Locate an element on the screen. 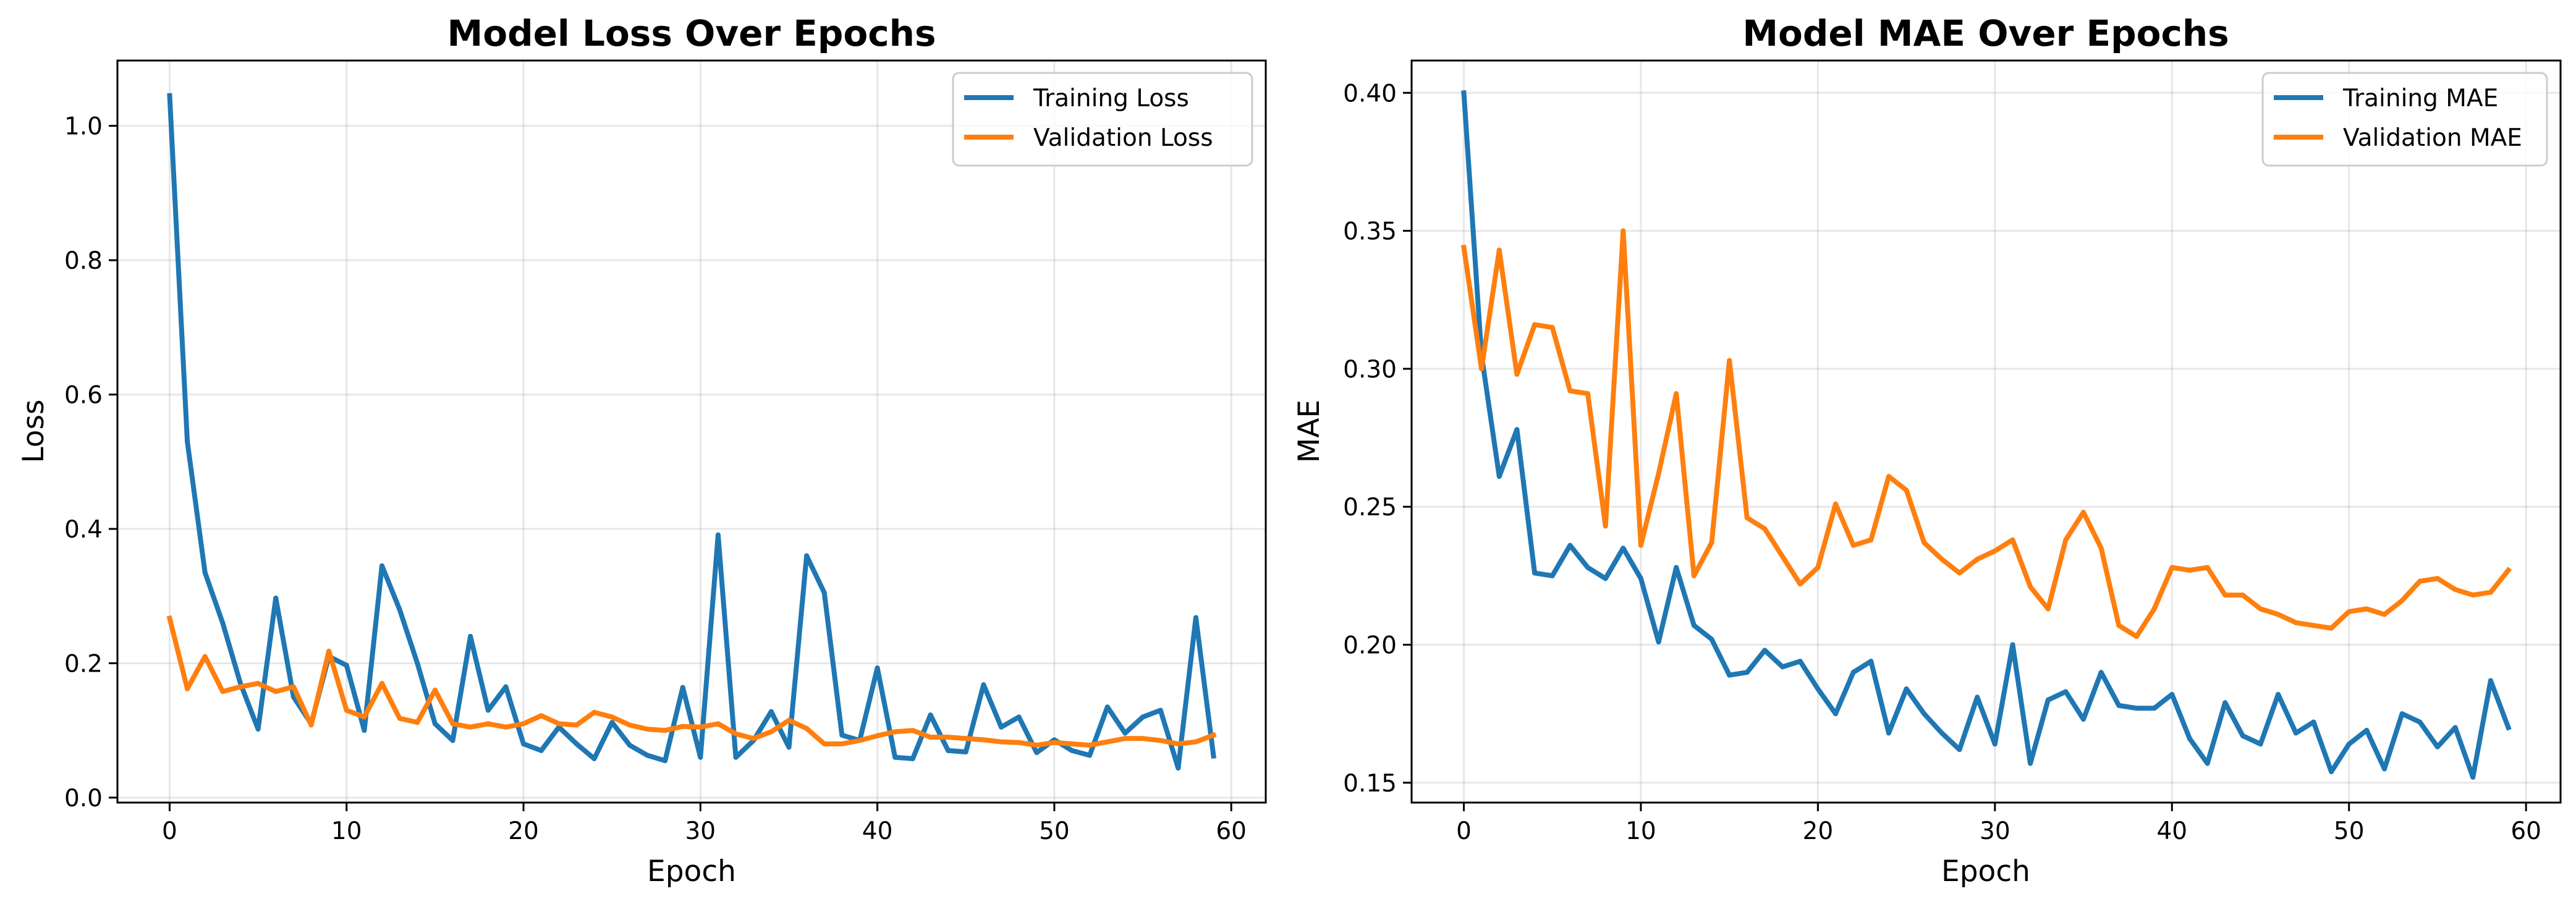 This screenshot has height=907, width=2576. loss-x-tick-label: 60 is located at coordinates (1231, 831).